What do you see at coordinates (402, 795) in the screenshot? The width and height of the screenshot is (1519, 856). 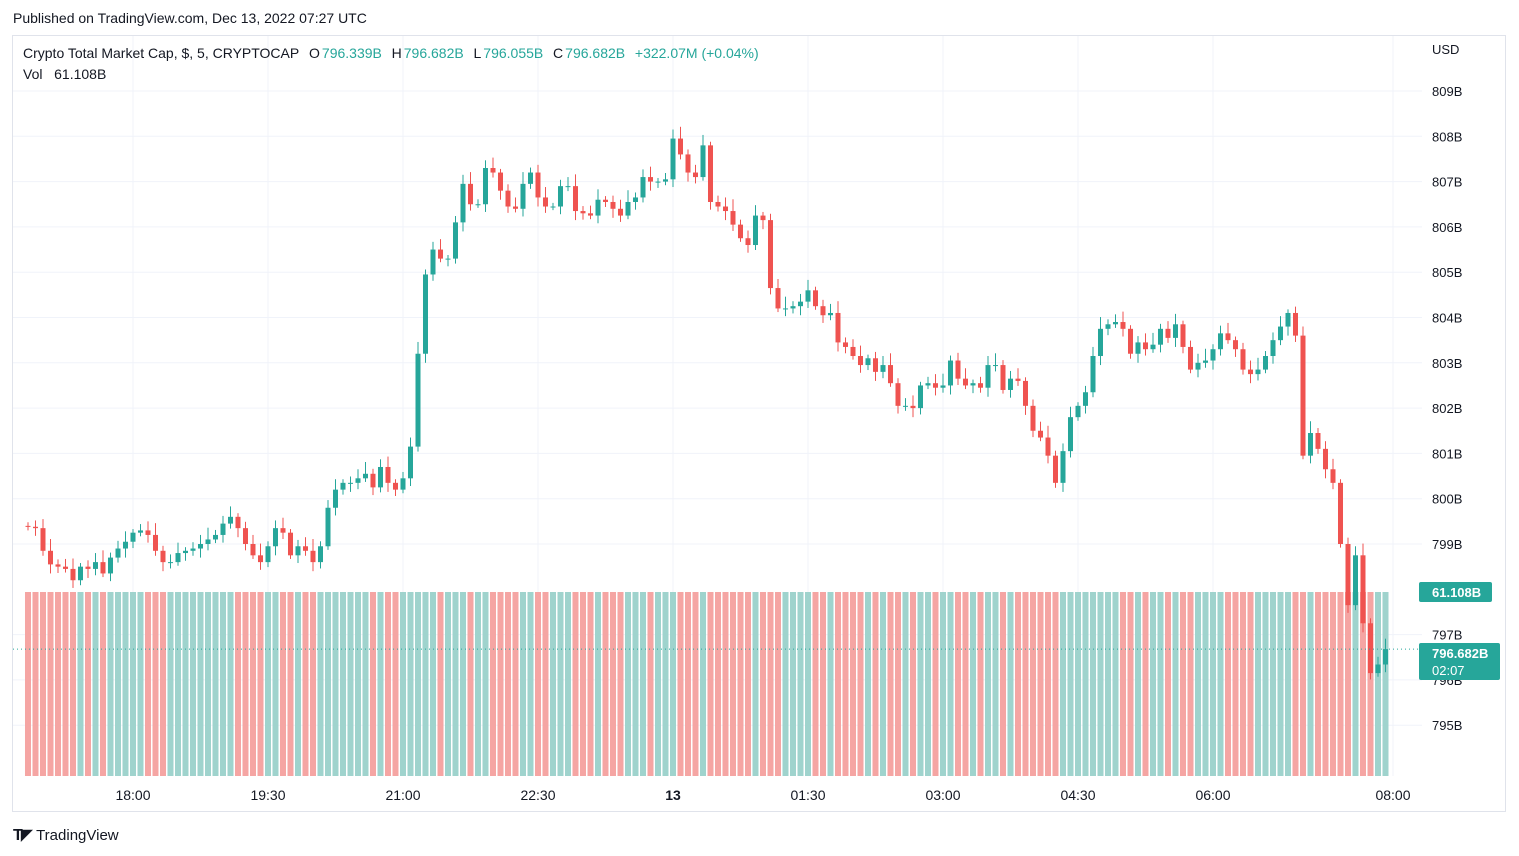 I see `x-tick-label: 21:00` at bounding box center [402, 795].